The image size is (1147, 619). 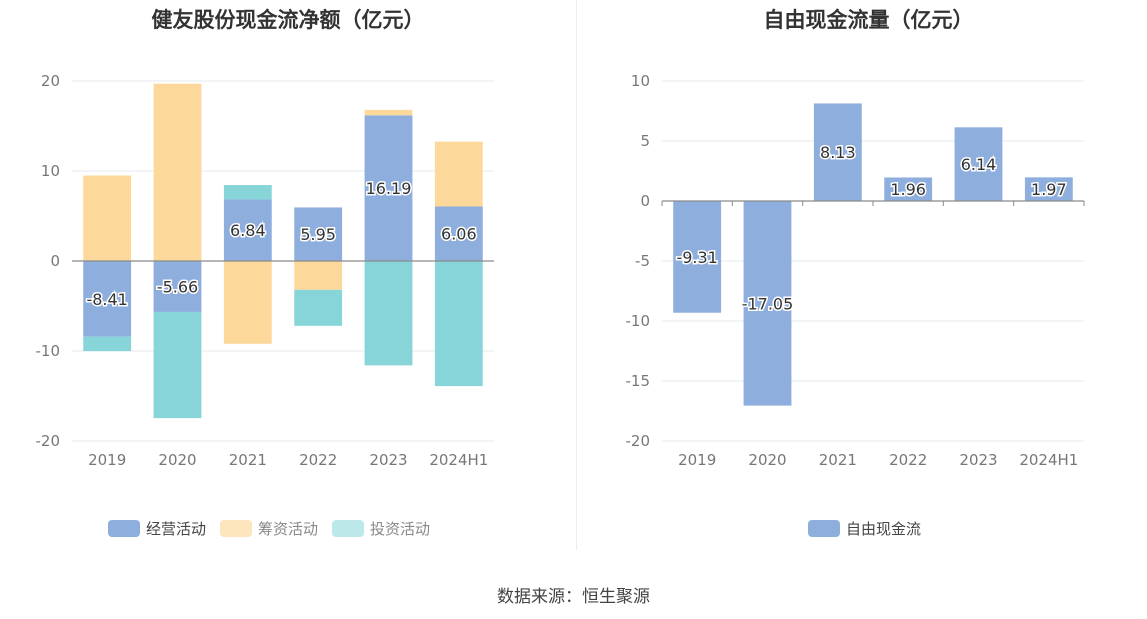 What do you see at coordinates (884, 529) in the screenshot?
I see `legend-label-free-cash-flow: 自由现金流` at bounding box center [884, 529].